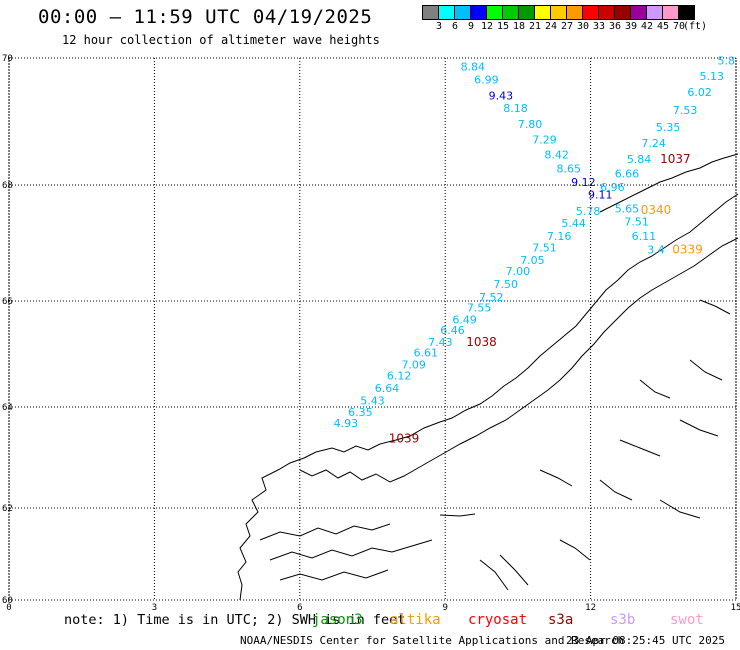 This screenshot has height=650, width=740. Describe the element at coordinates (686, 12) in the screenshot. I see `legend-swatch` at that location.